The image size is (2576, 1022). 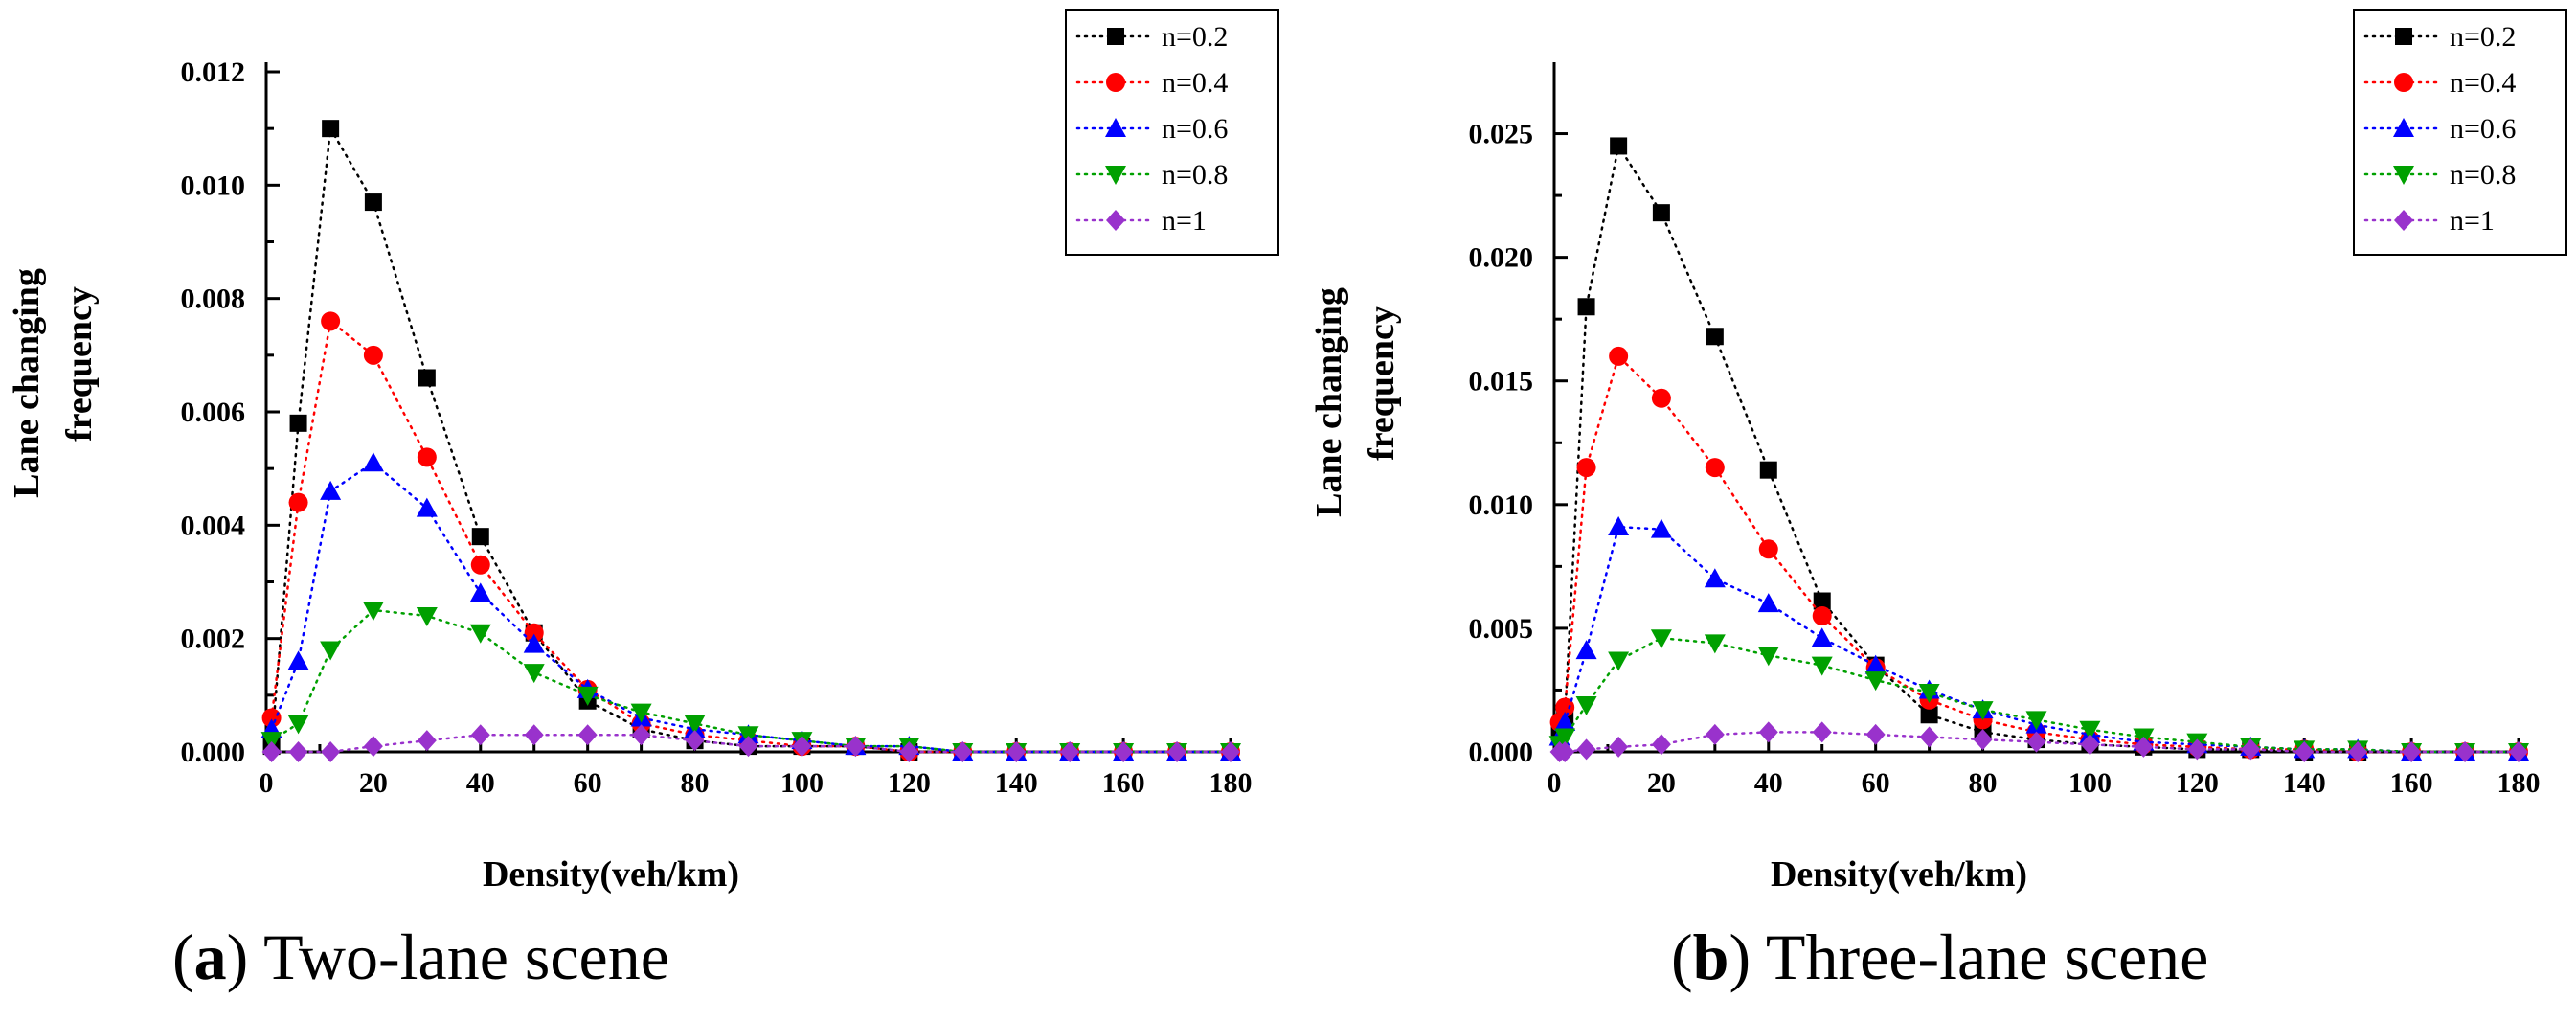 What do you see at coordinates (1940, 957) in the screenshot?
I see `caption-b: (b) Three-lane scene` at bounding box center [1940, 957].